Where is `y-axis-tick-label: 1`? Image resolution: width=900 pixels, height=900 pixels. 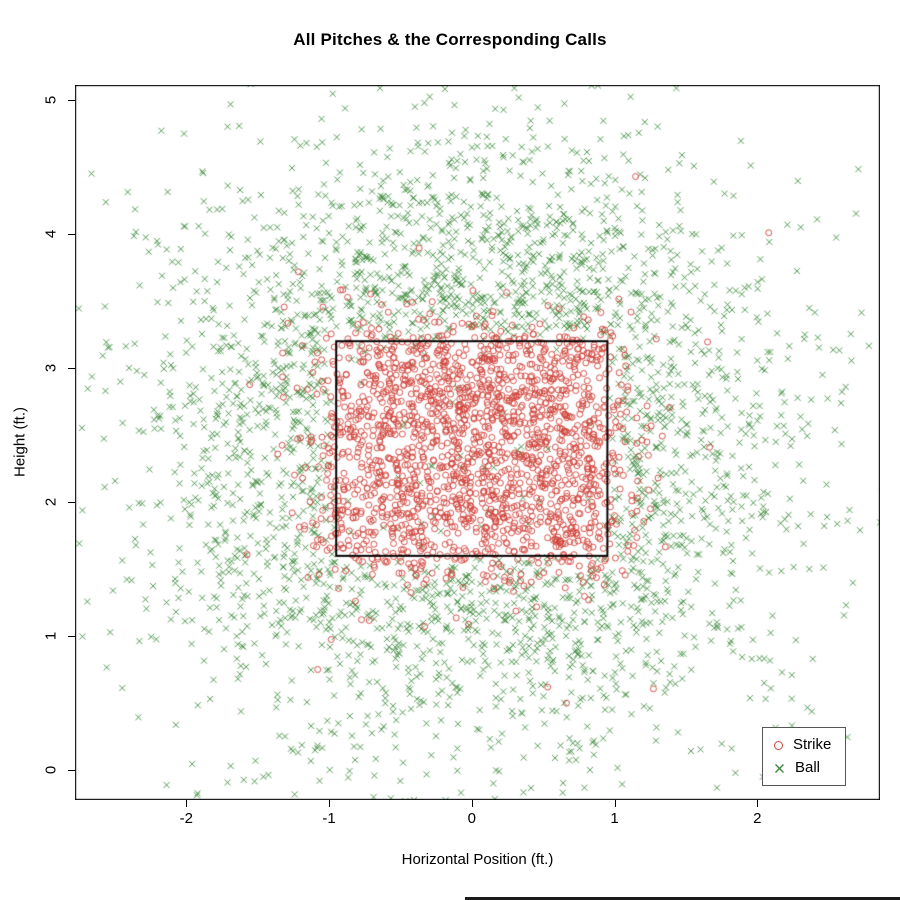 y-axis-tick-label: 1 is located at coordinates (51, 636).